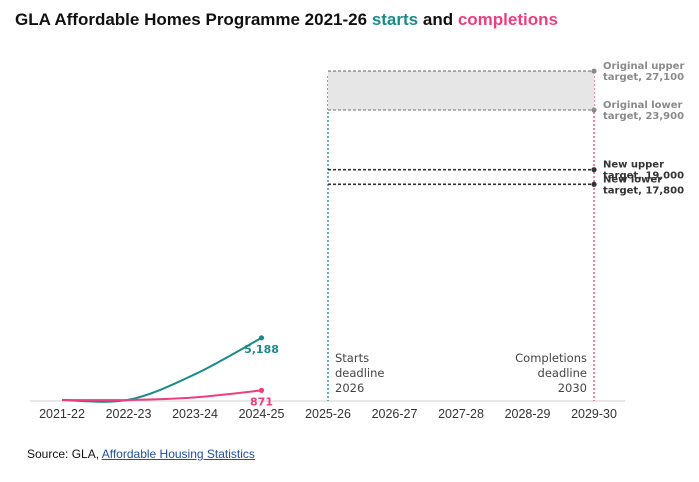  I want to click on x-tick-label: 2028-29, so click(528, 414).